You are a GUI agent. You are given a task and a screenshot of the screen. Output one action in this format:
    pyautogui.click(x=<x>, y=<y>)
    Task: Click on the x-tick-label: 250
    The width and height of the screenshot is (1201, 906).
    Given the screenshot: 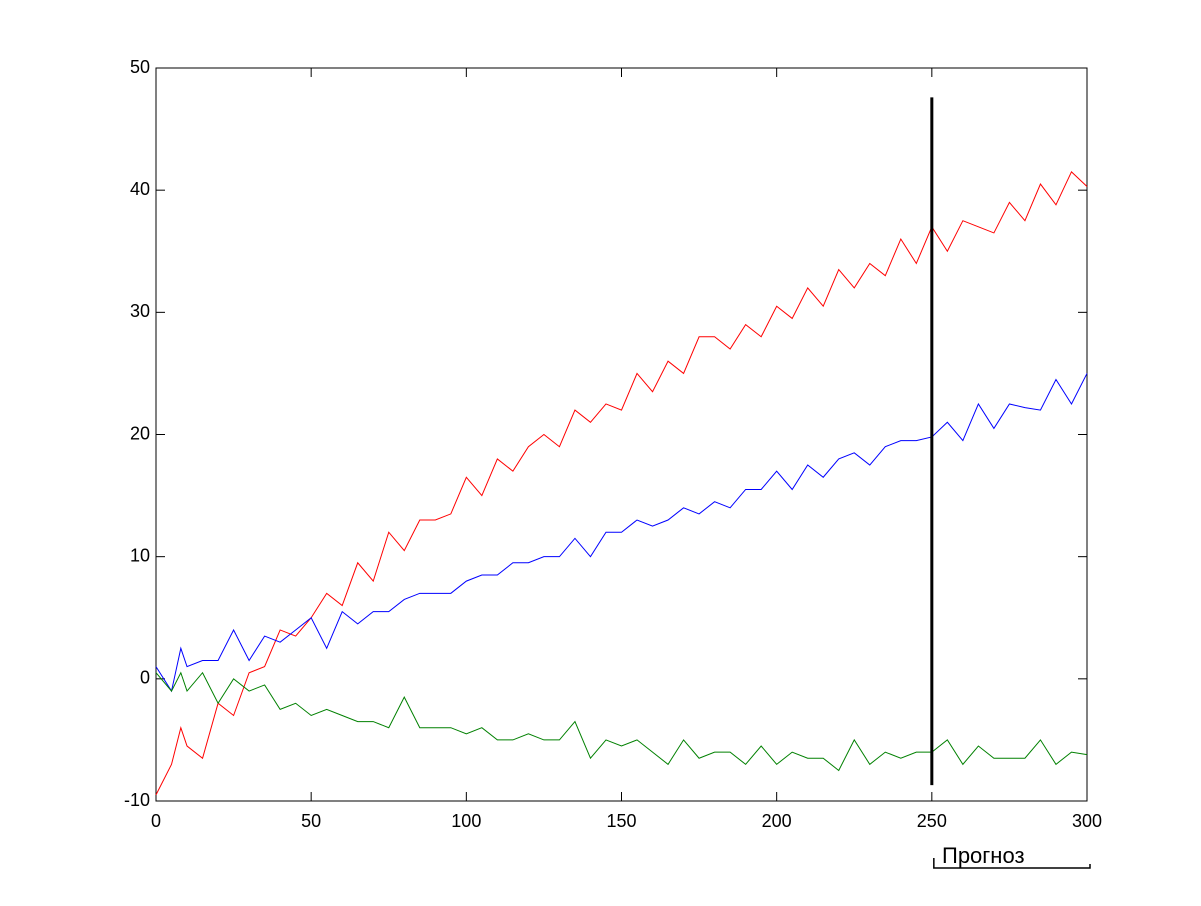 What is the action you would take?
    pyautogui.click(x=932, y=821)
    